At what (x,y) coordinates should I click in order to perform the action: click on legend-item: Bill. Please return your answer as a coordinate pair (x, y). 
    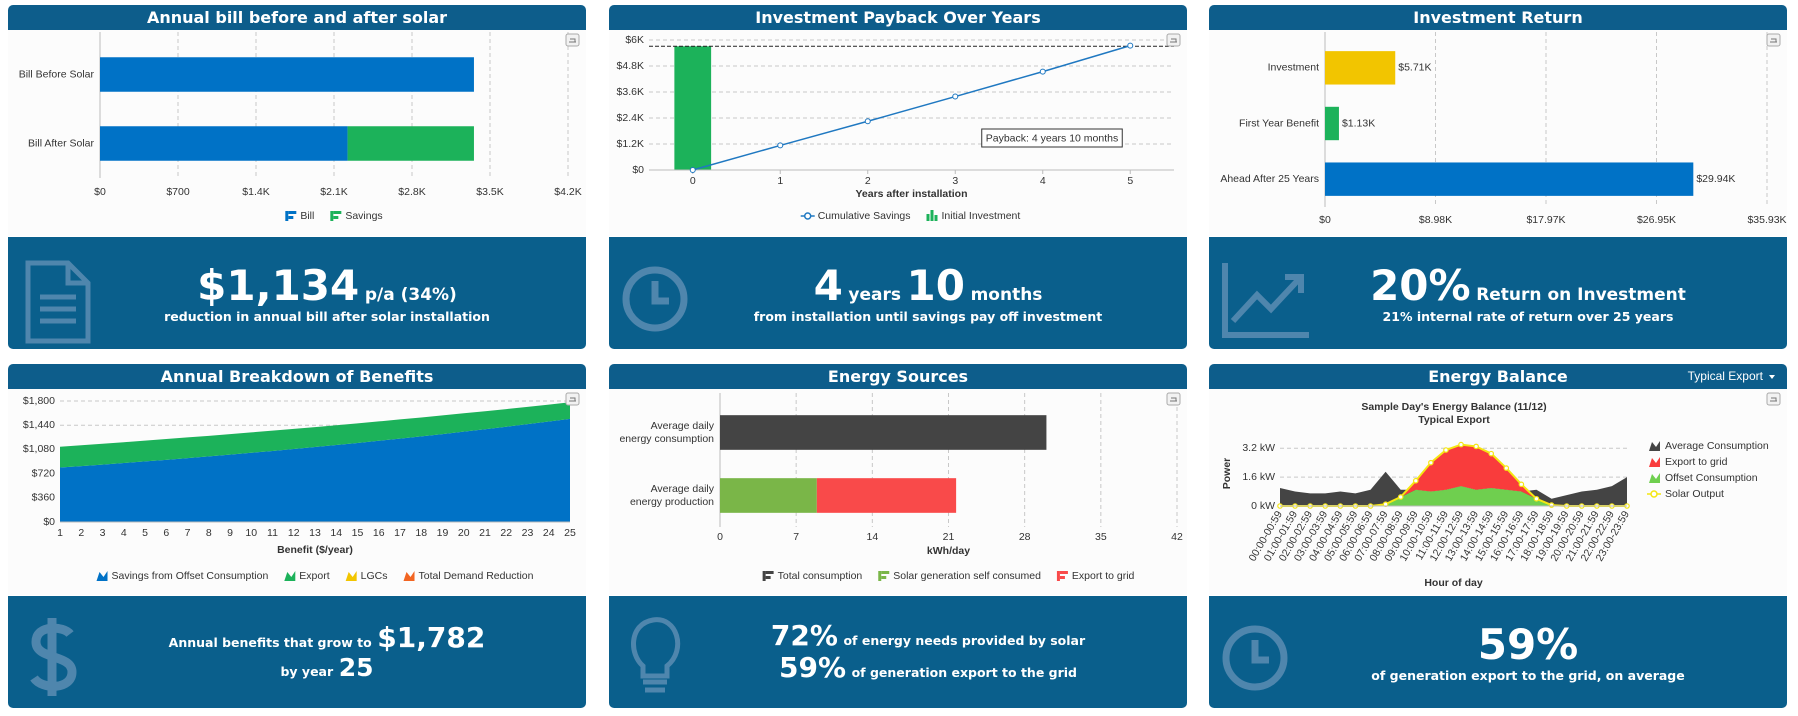
    Looking at the image, I should click on (299, 216).